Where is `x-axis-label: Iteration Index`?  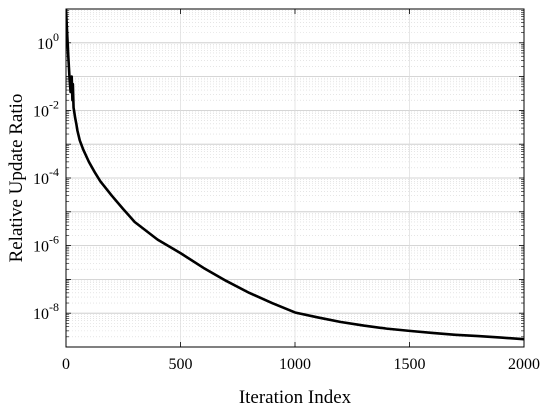 x-axis-label: Iteration Index is located at coordinates (295, 397).